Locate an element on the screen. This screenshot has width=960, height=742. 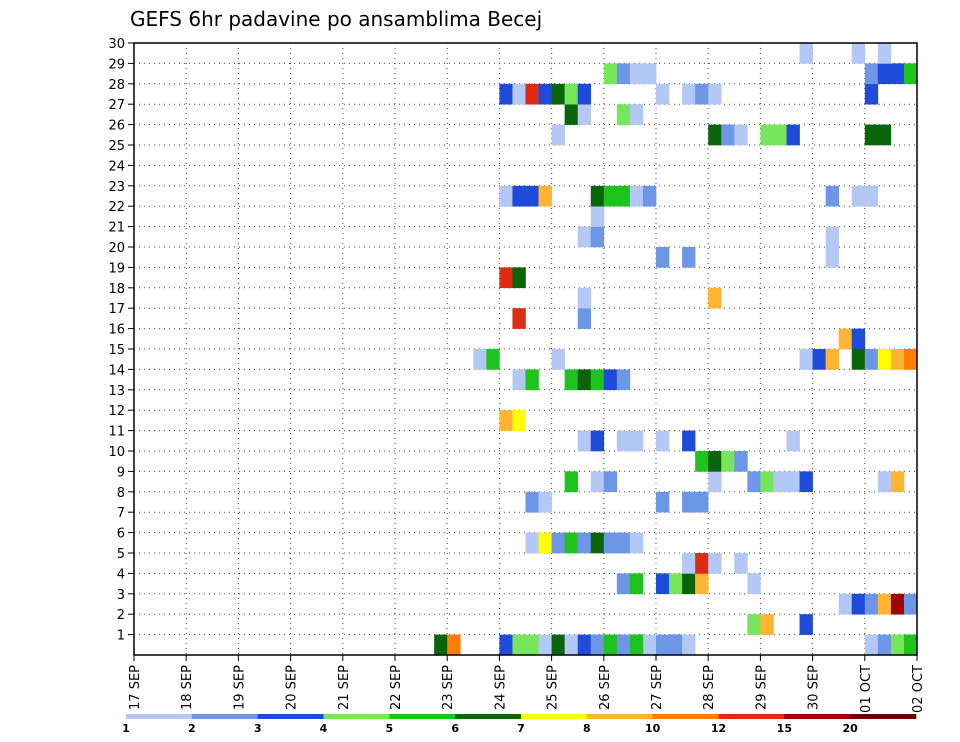
y-tick-label: 14 is located at coordinates (116, 370).